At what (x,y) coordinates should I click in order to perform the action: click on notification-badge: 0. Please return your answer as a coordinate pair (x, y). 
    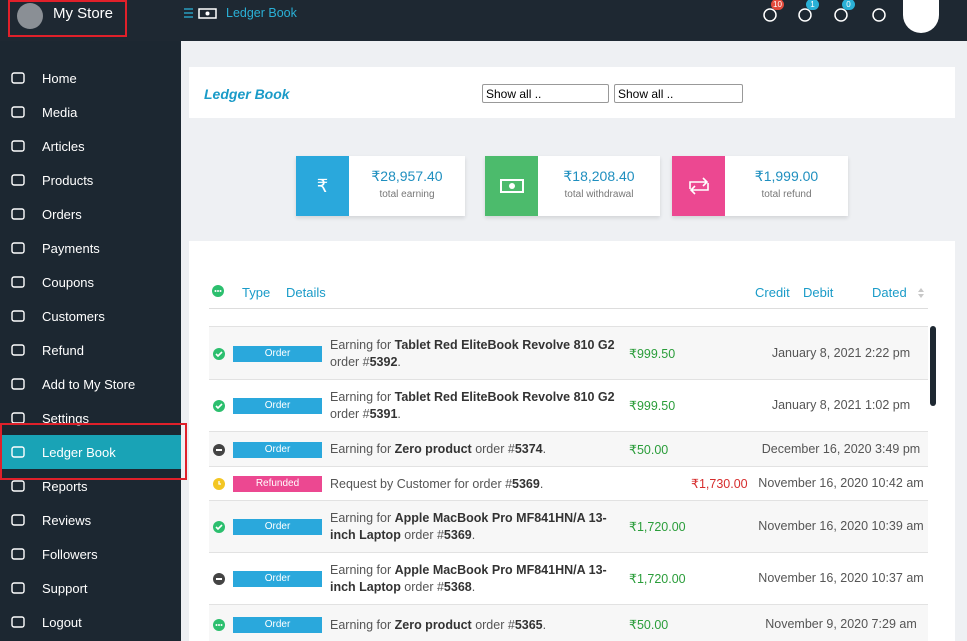
    Looking at the image, I should click on (848, 5).